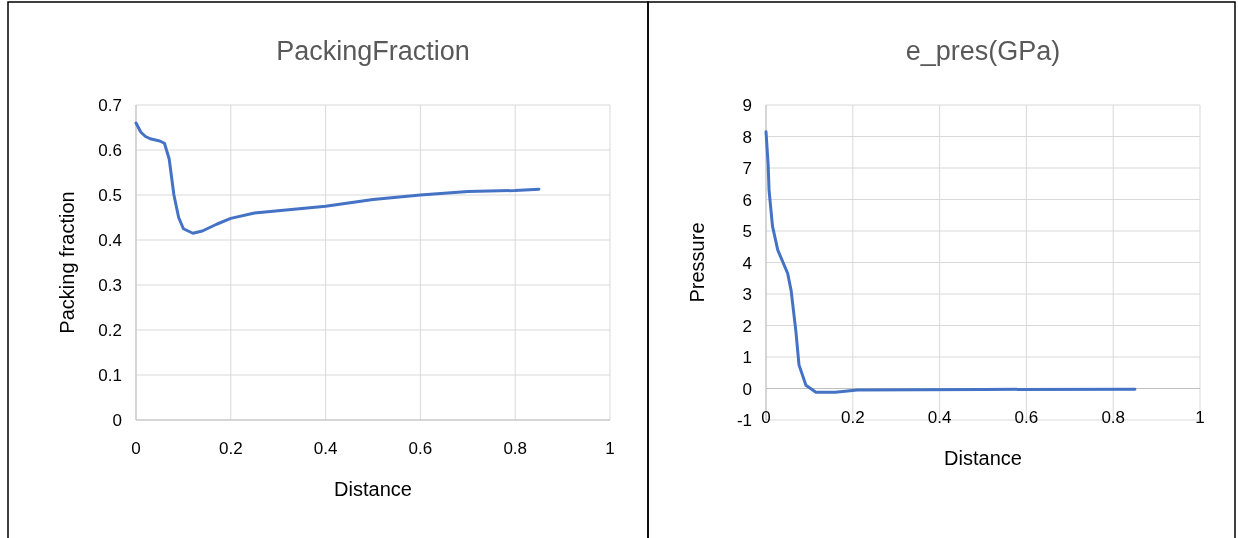 The image size is (1238, 538). Describe the element at coordinates (744, 420) in the screenshot. I see `y-tick-label: -1` at that location.